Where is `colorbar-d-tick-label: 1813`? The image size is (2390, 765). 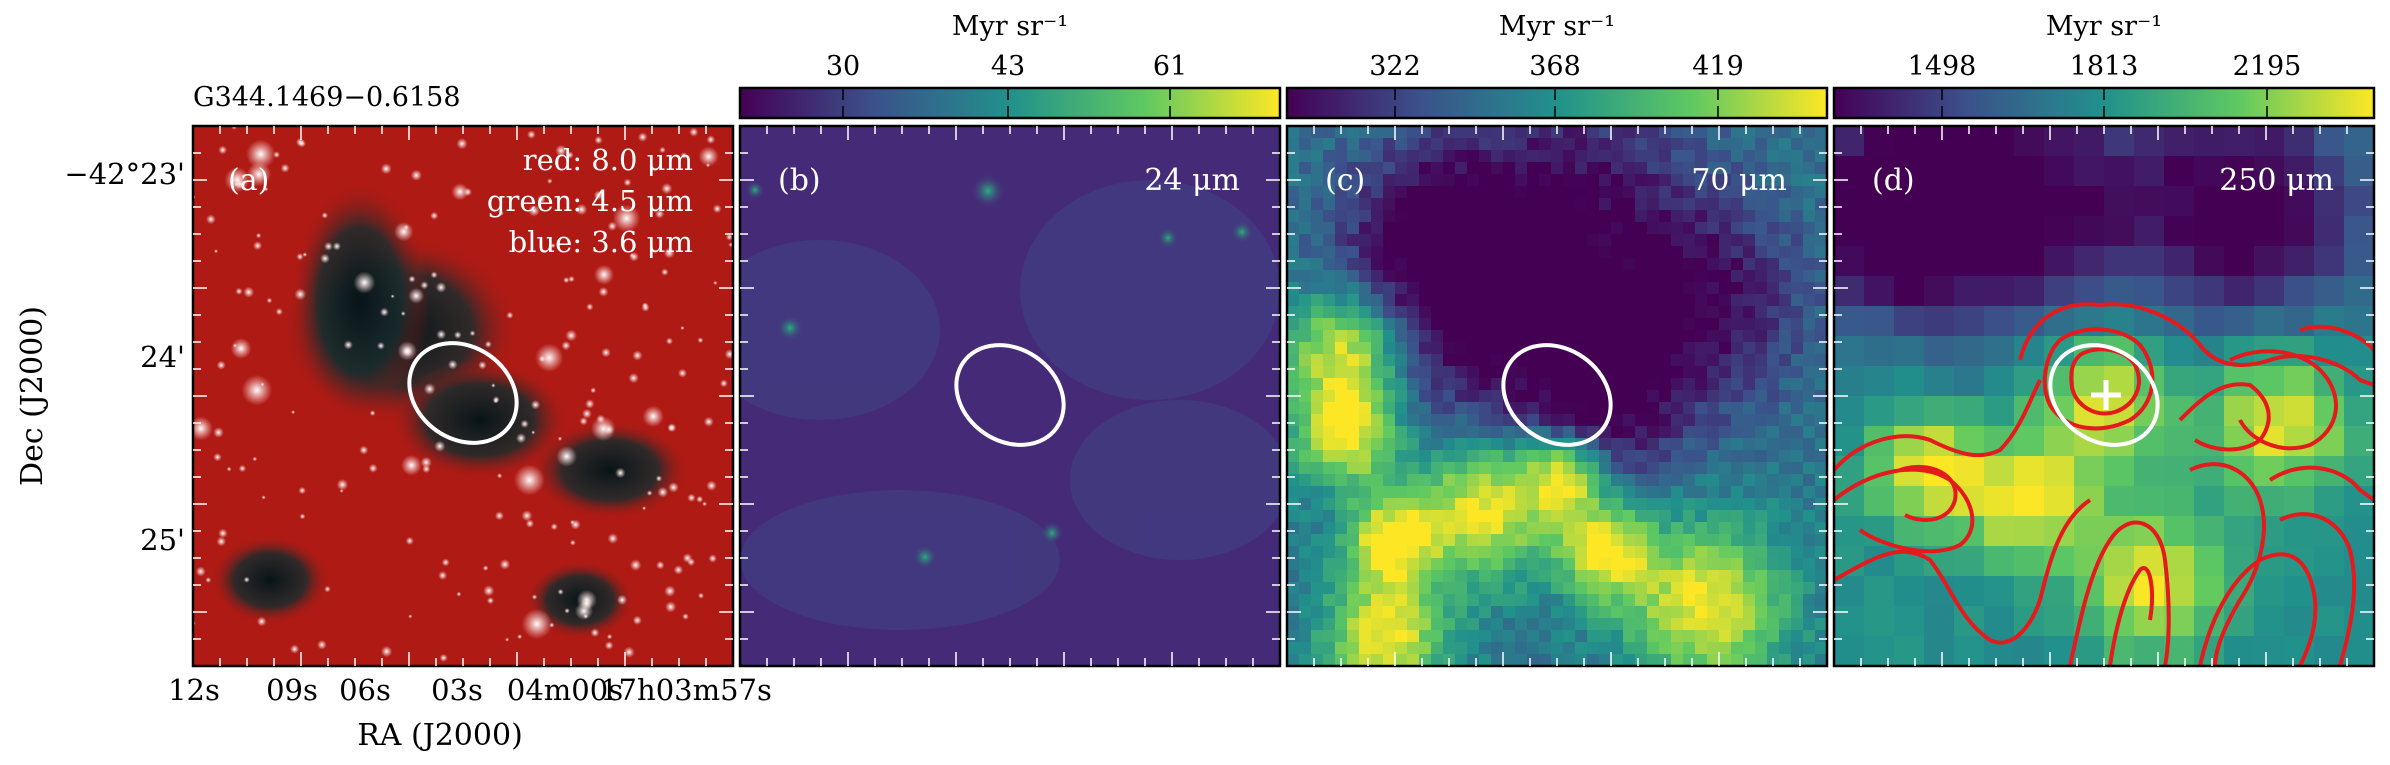
colorbar-d-tick-label: 1813 is located at coordinates (2104, 66).